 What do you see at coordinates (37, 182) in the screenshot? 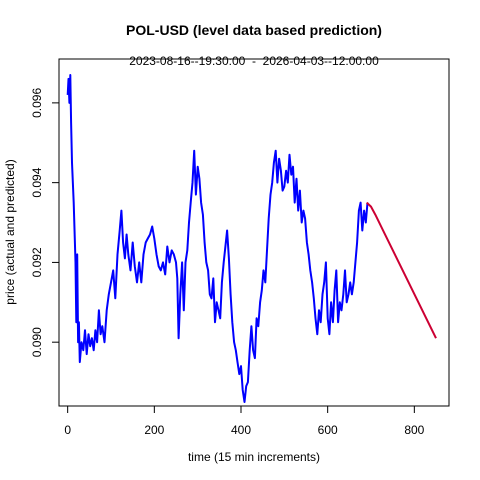
I see `y-tick-label: 0.094` at bounding box center [37, 182].